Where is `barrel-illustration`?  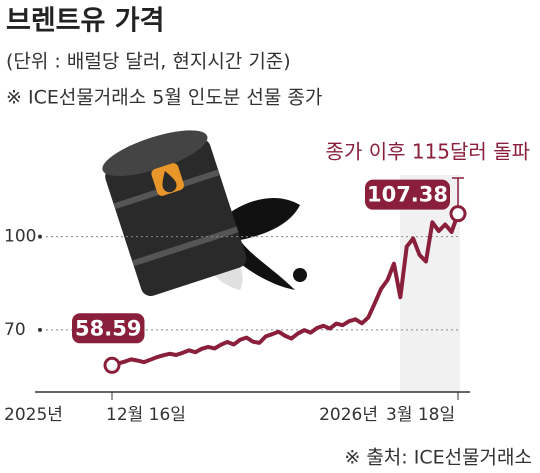
barrel-illustration is located at coordinates (204, 213).